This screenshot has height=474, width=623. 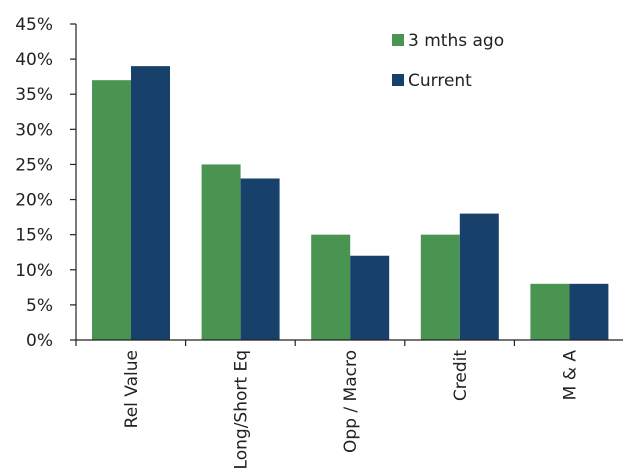 What do you see at coordinates (242, 409) in the screenshot?
I see `x-category-label: Long/Short Eq` at bounding box center [242, 409].